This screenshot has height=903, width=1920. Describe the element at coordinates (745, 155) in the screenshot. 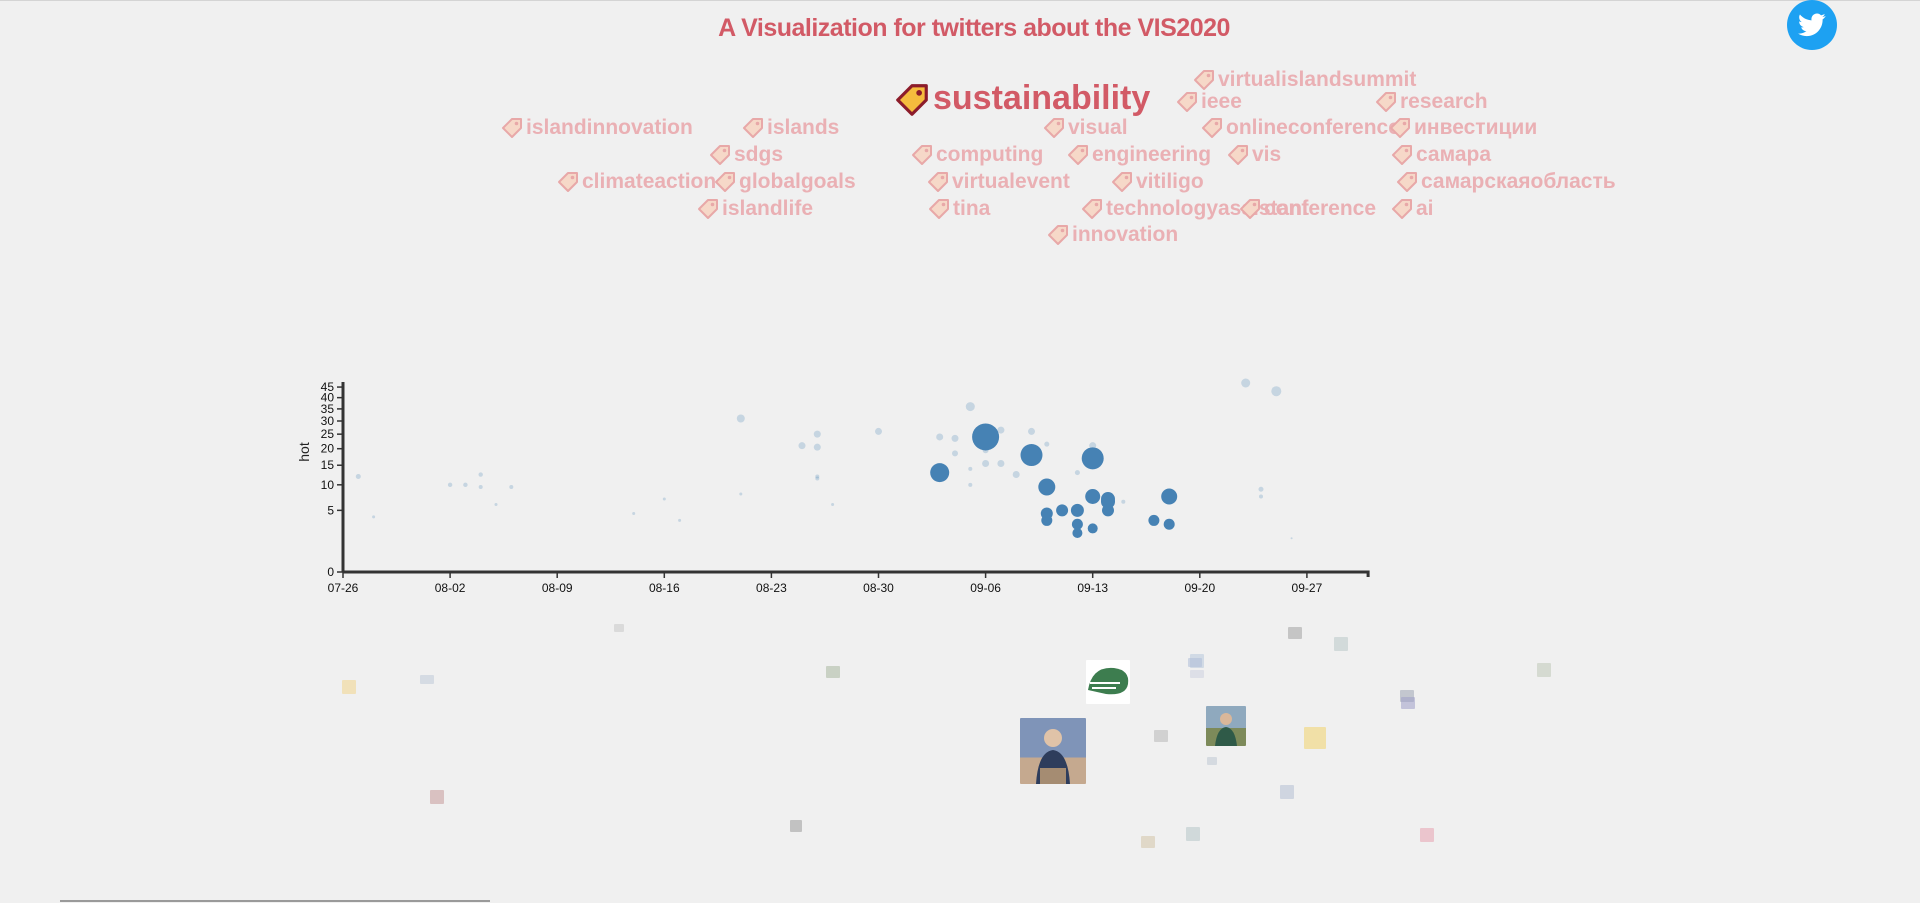

I see `hashtag-9: sdgs` at that location.